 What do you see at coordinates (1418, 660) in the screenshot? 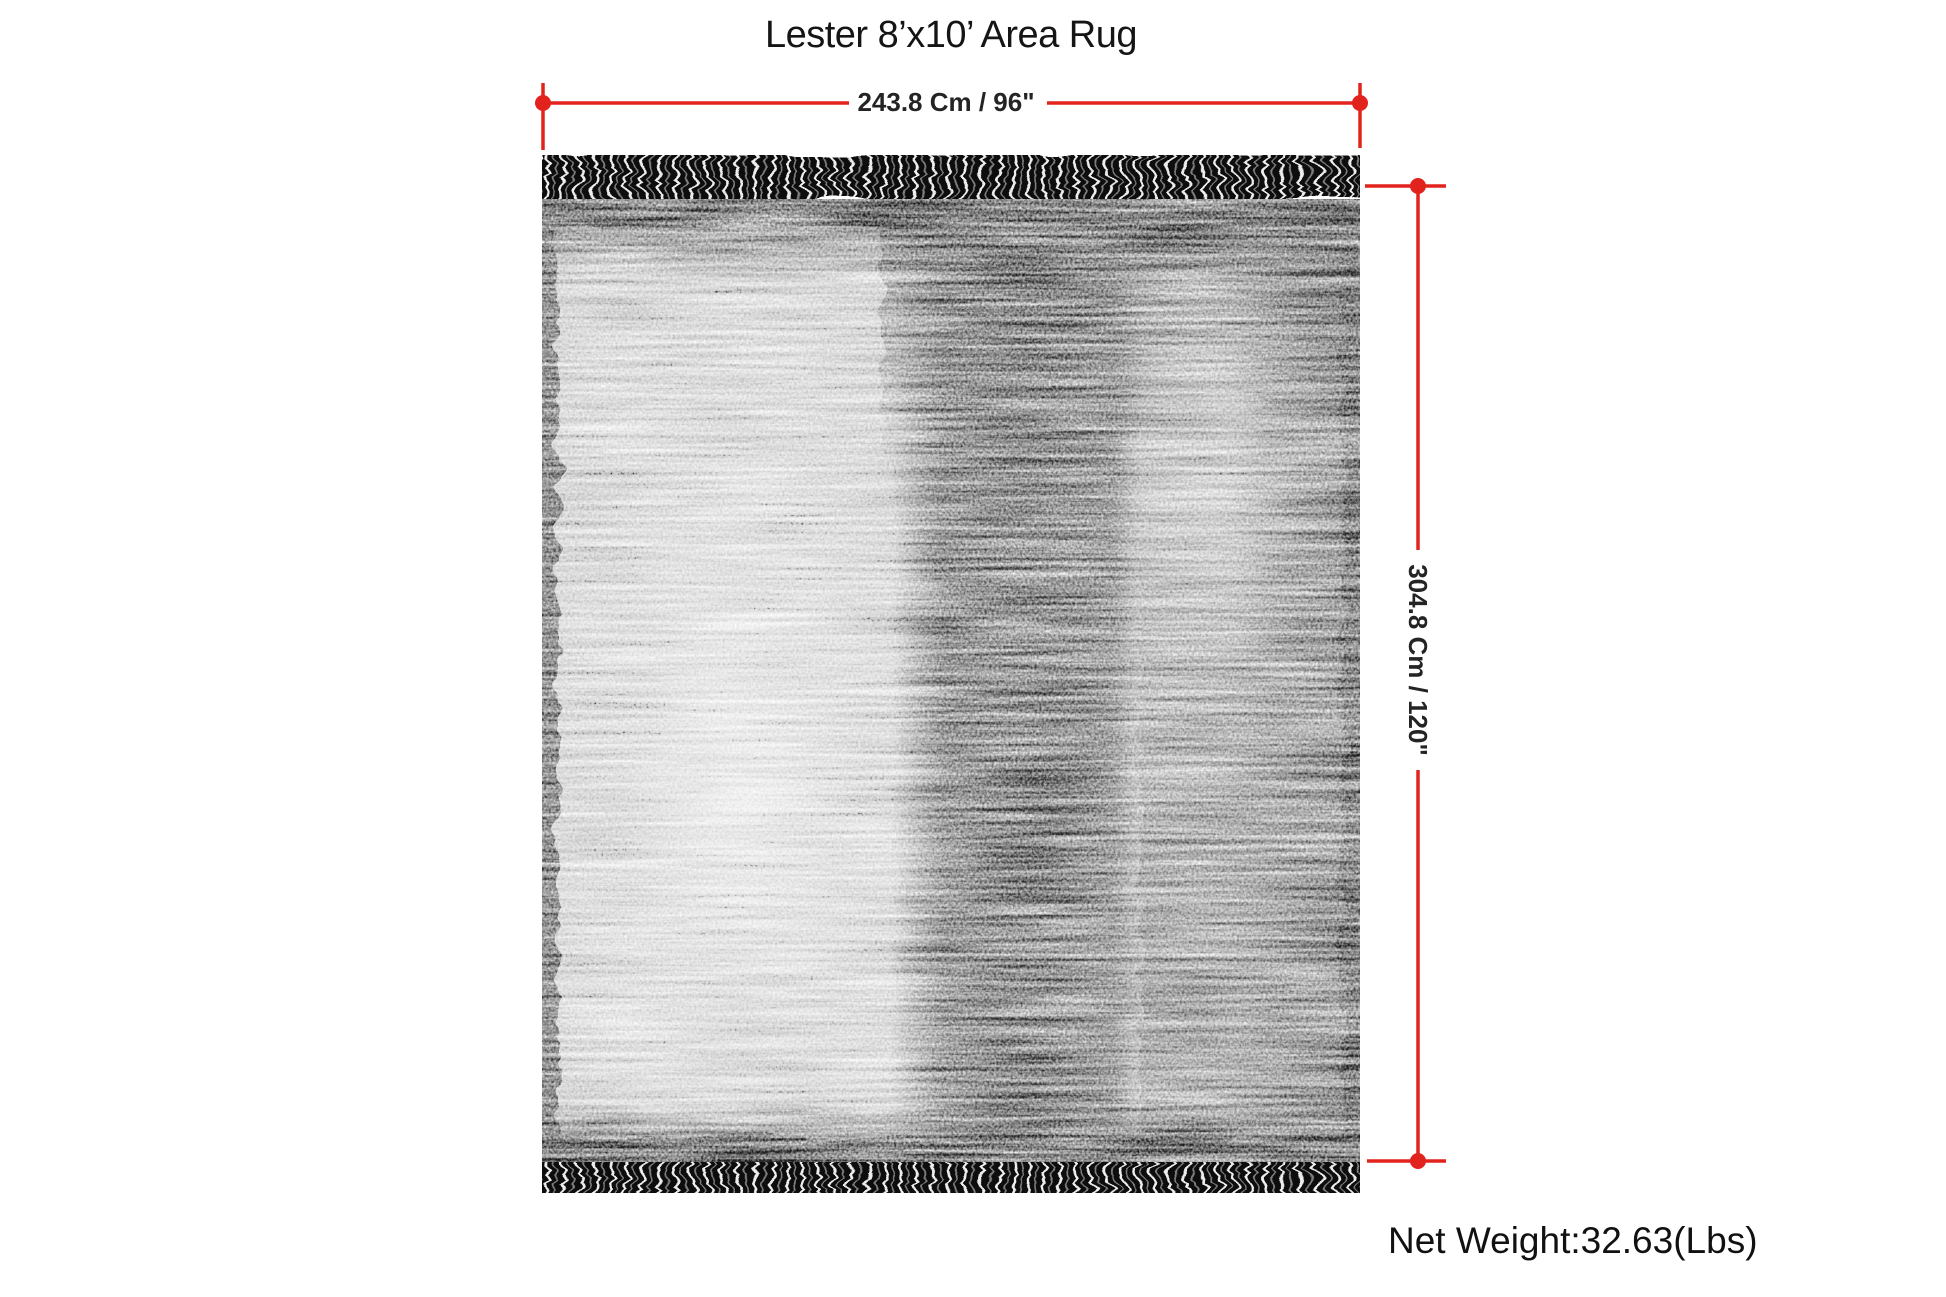
I see `height-dimension-label: 304.8 Cm / 120"` at bounding box center [1418, 660].